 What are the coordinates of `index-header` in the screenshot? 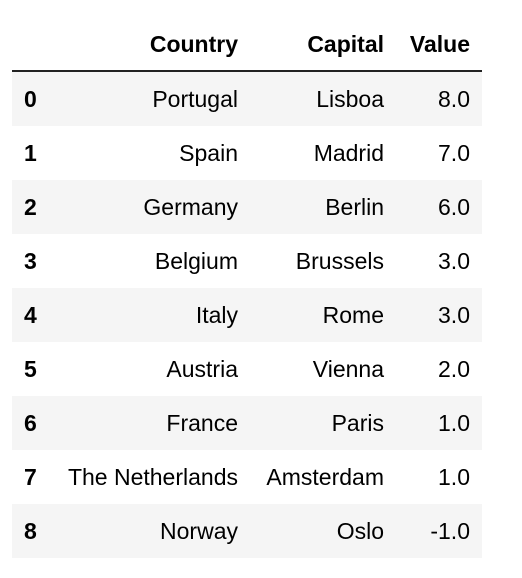 It's located at (31, 45).